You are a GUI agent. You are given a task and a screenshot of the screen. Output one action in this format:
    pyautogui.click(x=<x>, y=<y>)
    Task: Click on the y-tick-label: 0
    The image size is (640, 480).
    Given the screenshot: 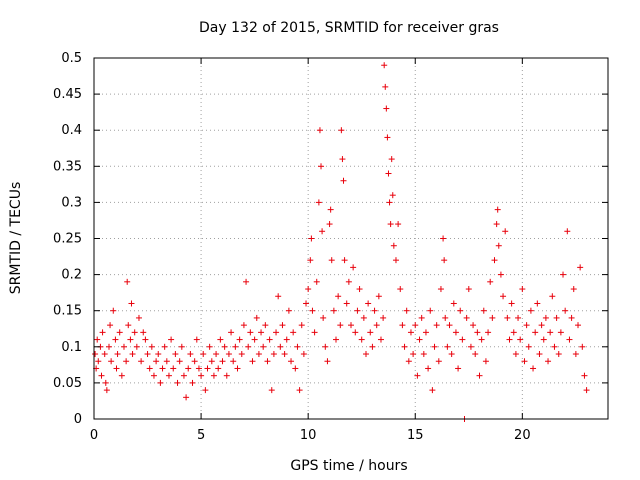 What is the action you would take?
    pyautogui.click(x=78, y=419)
    